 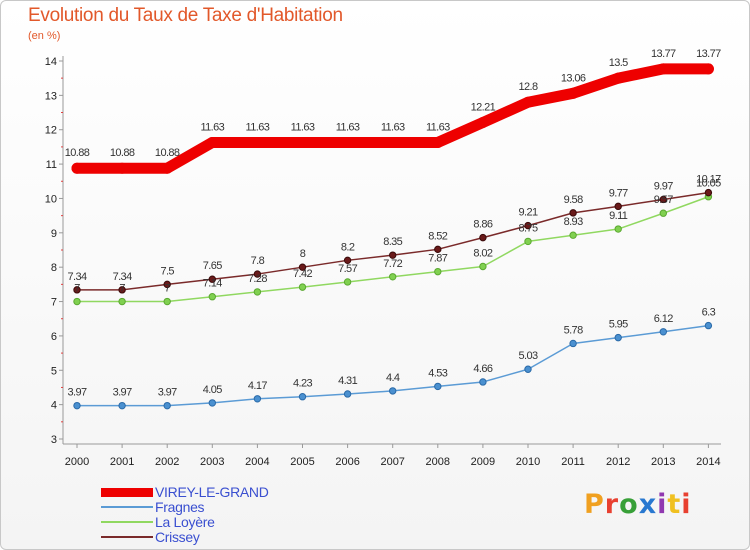 I want to click on y-tick-label: 4, so click(x=54, y=406).